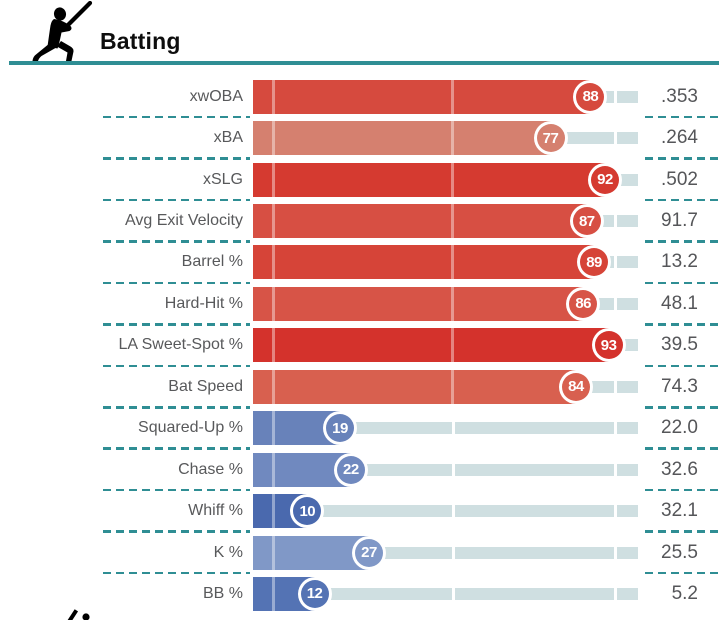  Describe the element at coordinates (449, 428) in the screenshot. I see `percentile-bar: 19` at that location.